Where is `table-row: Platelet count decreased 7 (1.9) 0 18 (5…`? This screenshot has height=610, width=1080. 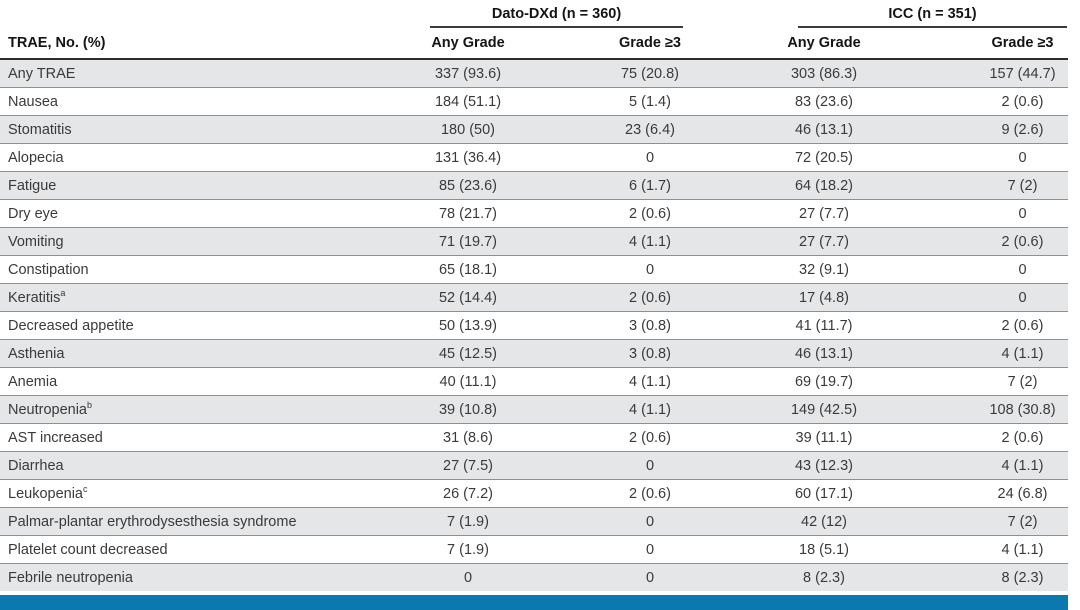
table-row: Platelet count decreased 7 (1.9) 0 18 (5… is located at coordinates (534, 550).